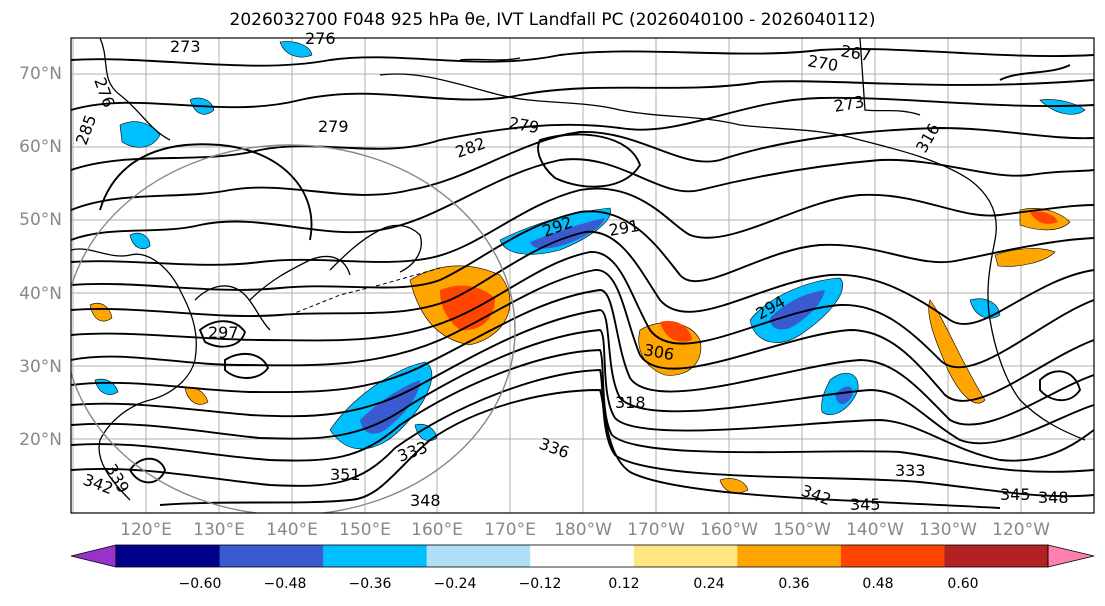 This screenshot has height=606, width=1105. Describe the element at coordinates (877, 584) in the screenshot. I see `colorbar-tick: 0.48` at that location.